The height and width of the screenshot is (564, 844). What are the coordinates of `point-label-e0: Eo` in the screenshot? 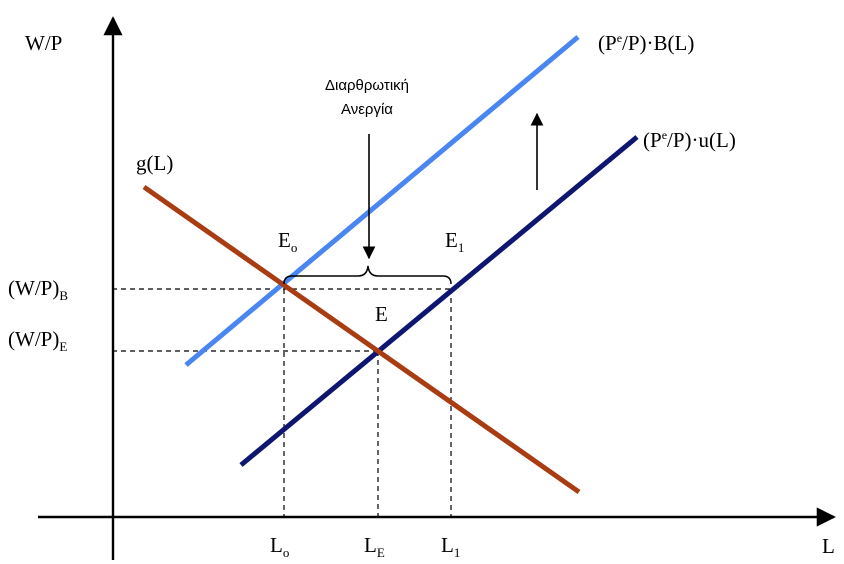 It's located at (287, 241).